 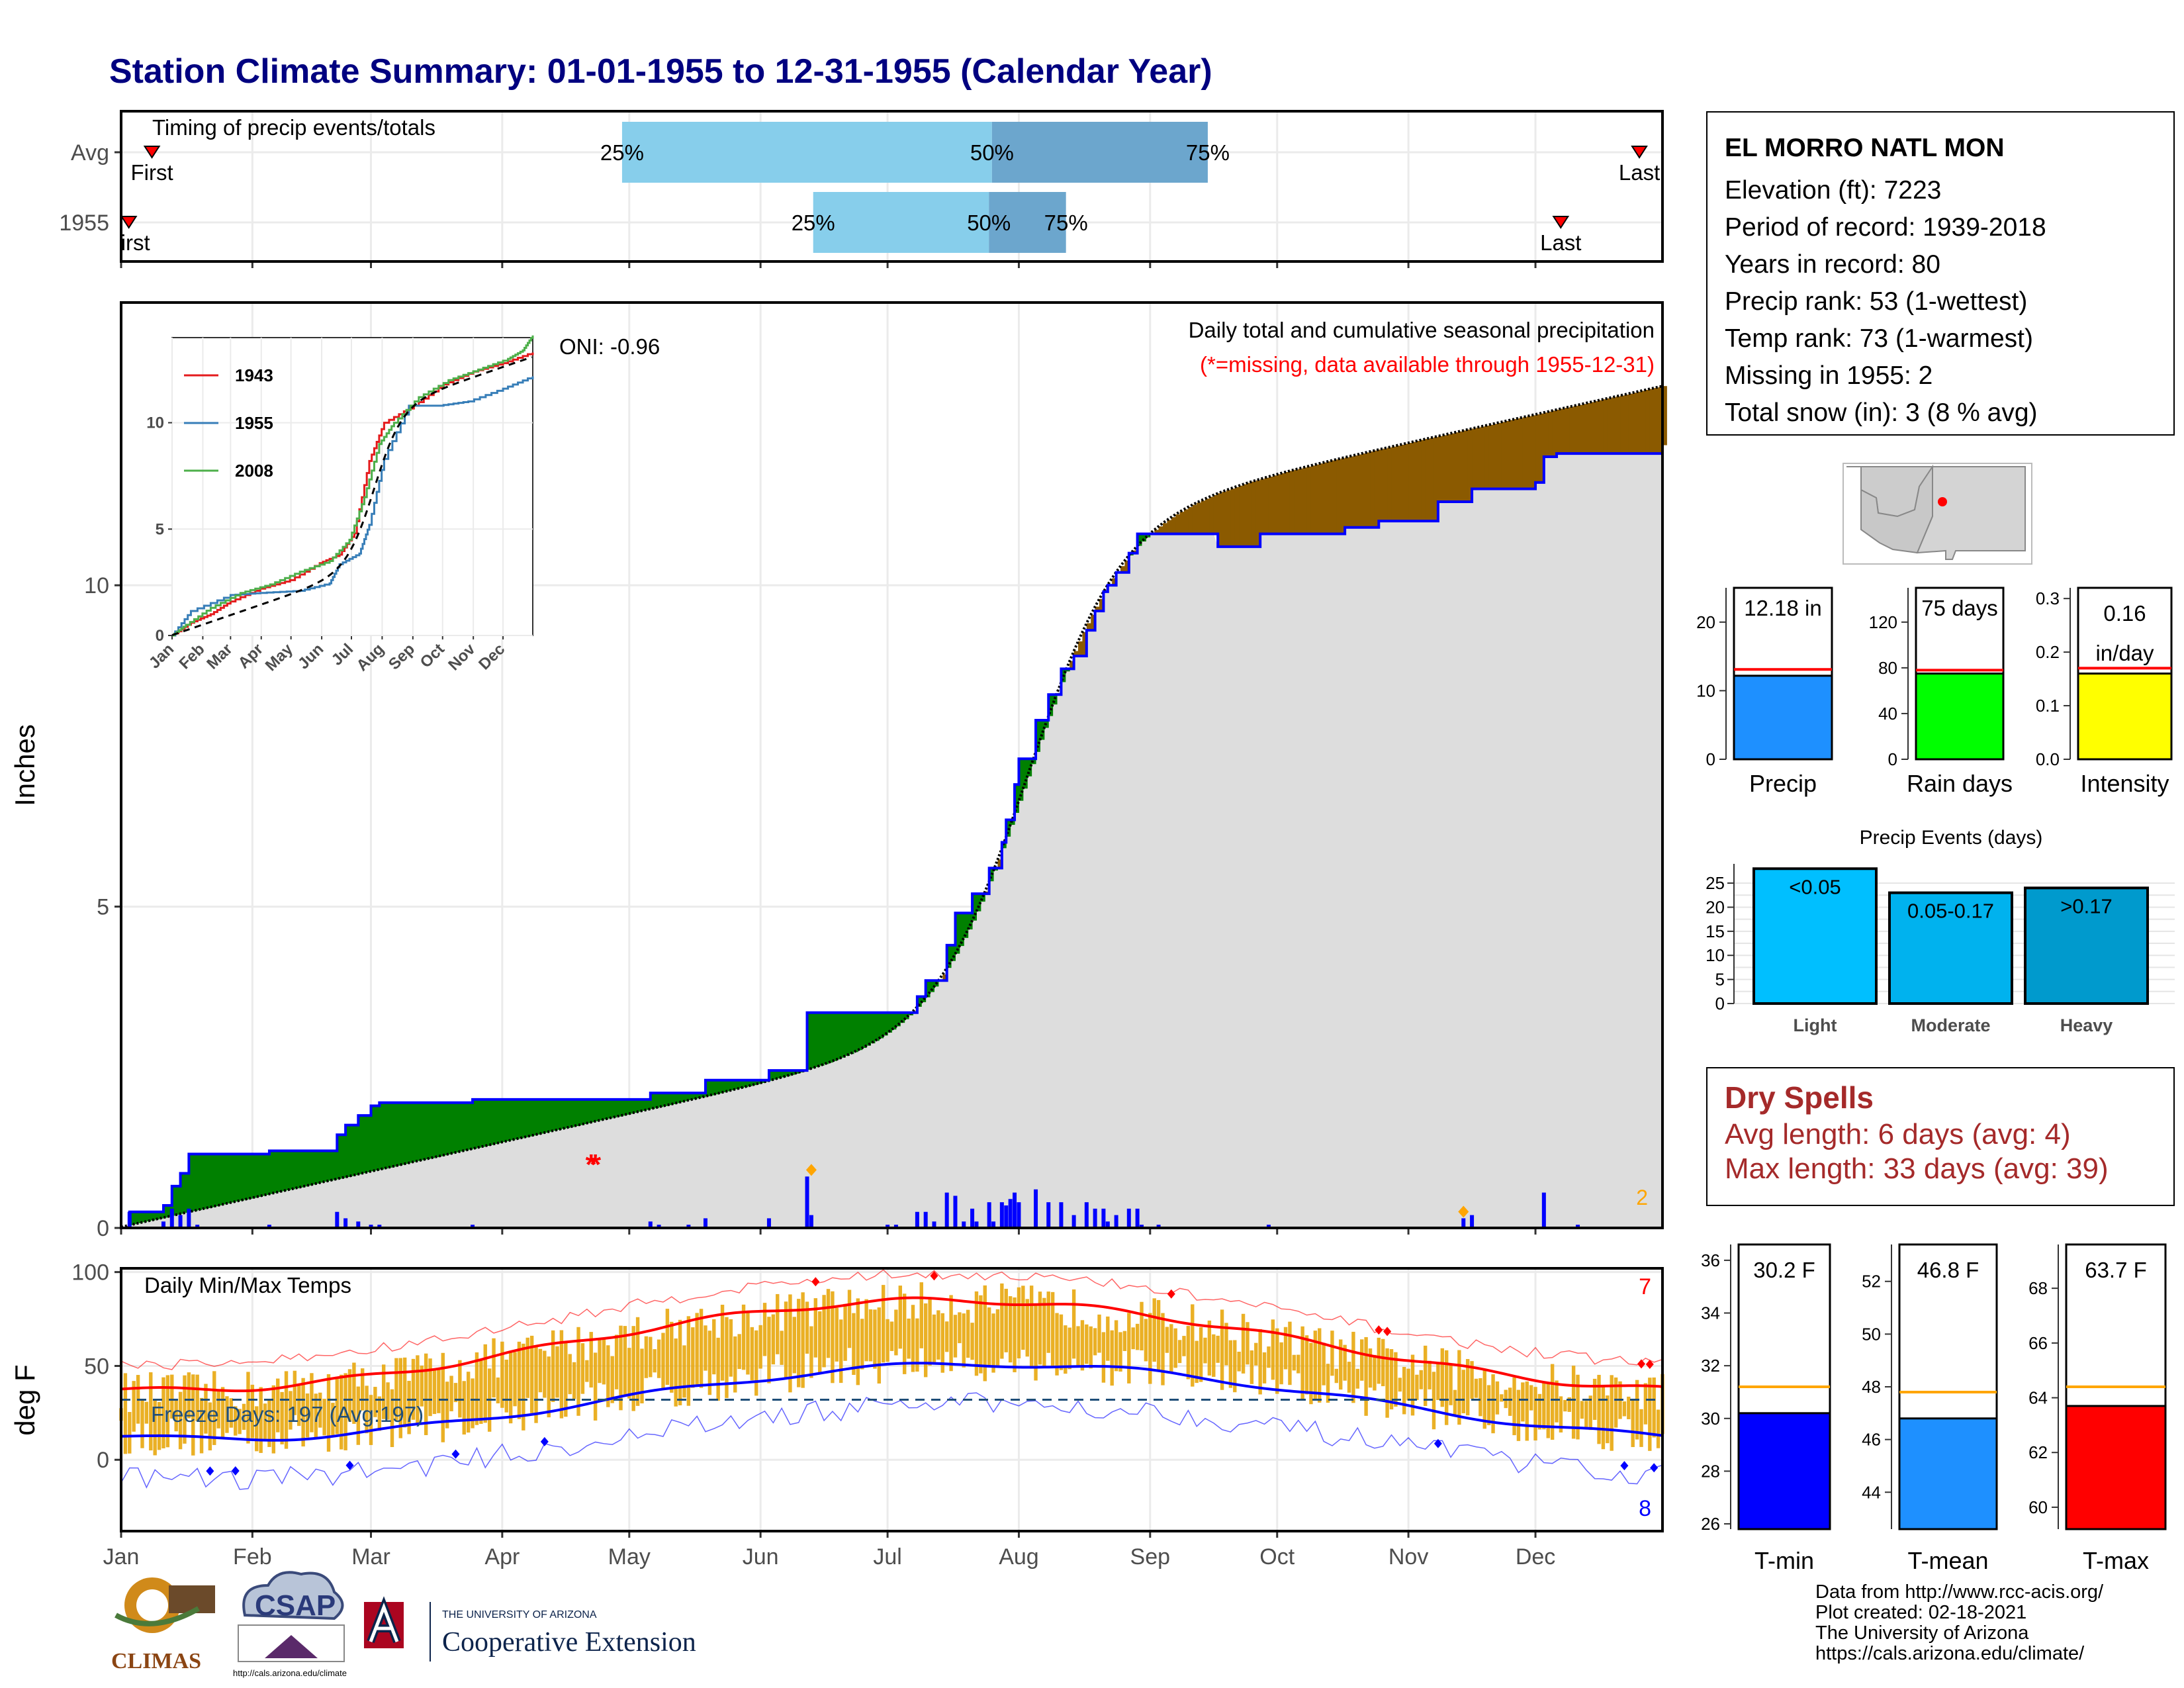 What do you see at coordinates (1715, 883) in the screenshot?
I see `y-tick-label: 25` at bounding box center [1715, 883].